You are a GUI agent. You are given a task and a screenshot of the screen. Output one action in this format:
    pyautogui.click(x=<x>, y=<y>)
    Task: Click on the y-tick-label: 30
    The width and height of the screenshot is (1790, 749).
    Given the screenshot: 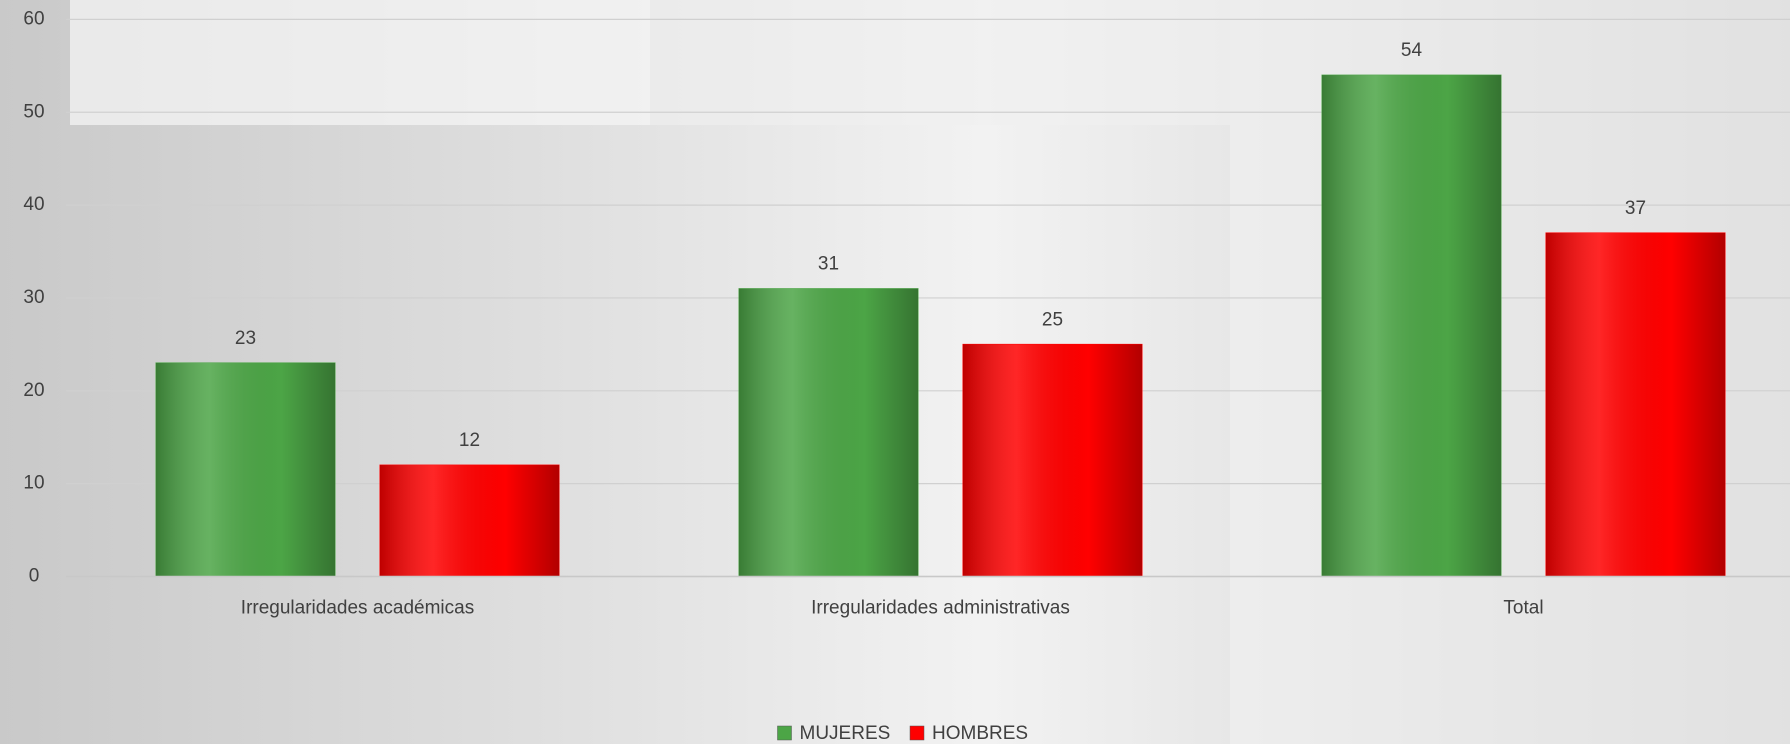 What is the action you would take?
    pyautogui.click(x=33, y=297)
    